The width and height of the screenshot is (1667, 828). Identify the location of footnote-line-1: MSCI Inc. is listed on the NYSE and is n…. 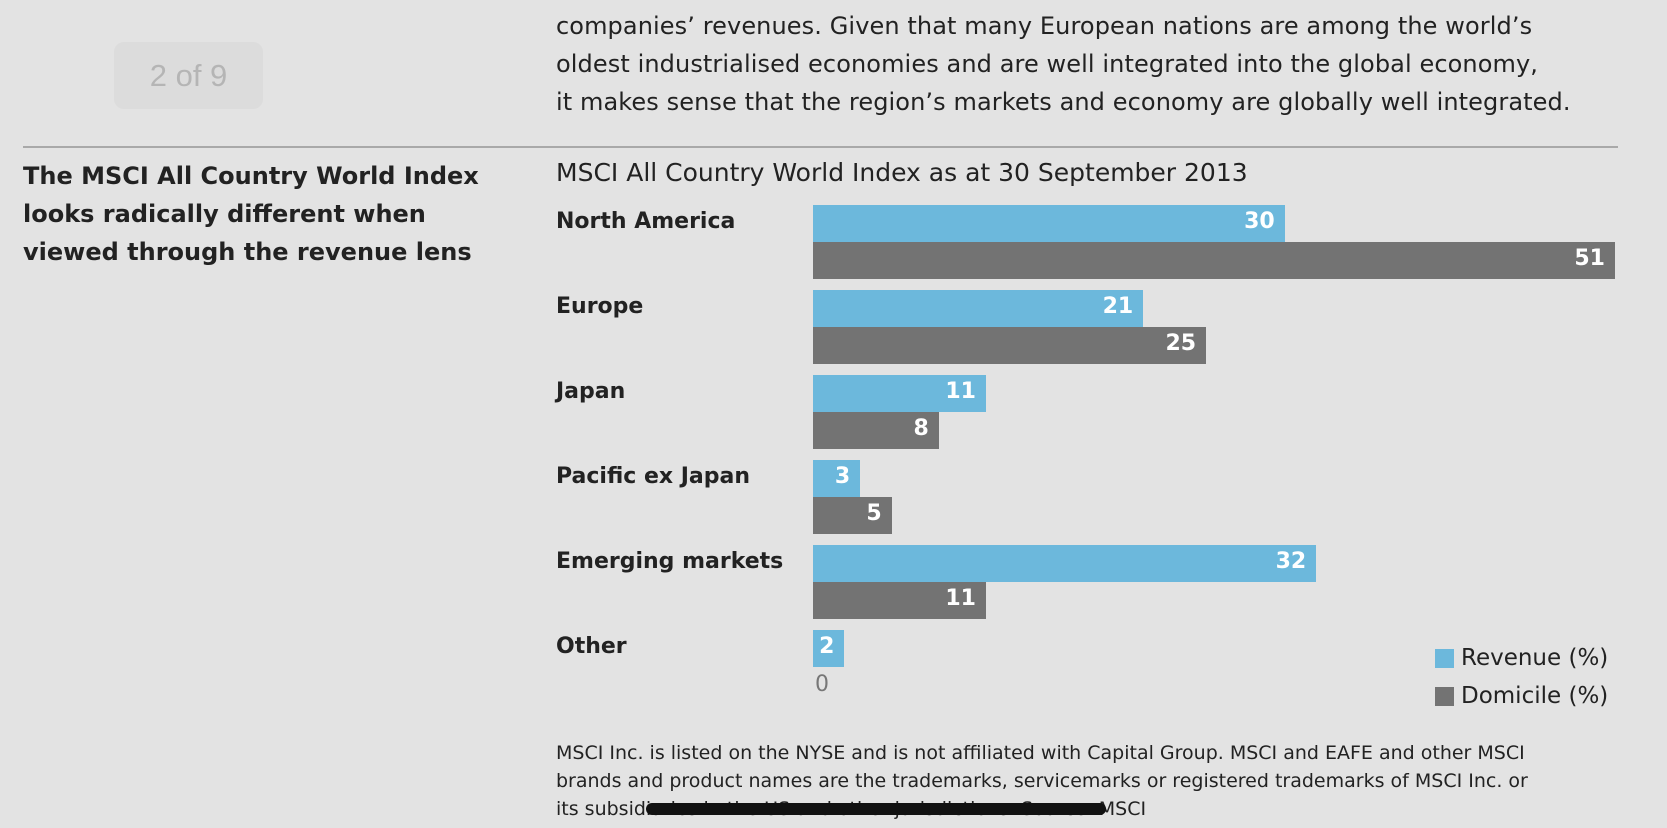
(1040, 753).